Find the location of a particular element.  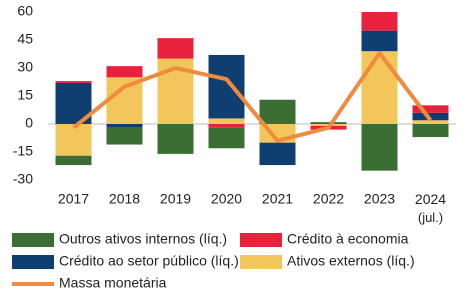

y-tick-label: 0 is located at coordinates (29, 123).